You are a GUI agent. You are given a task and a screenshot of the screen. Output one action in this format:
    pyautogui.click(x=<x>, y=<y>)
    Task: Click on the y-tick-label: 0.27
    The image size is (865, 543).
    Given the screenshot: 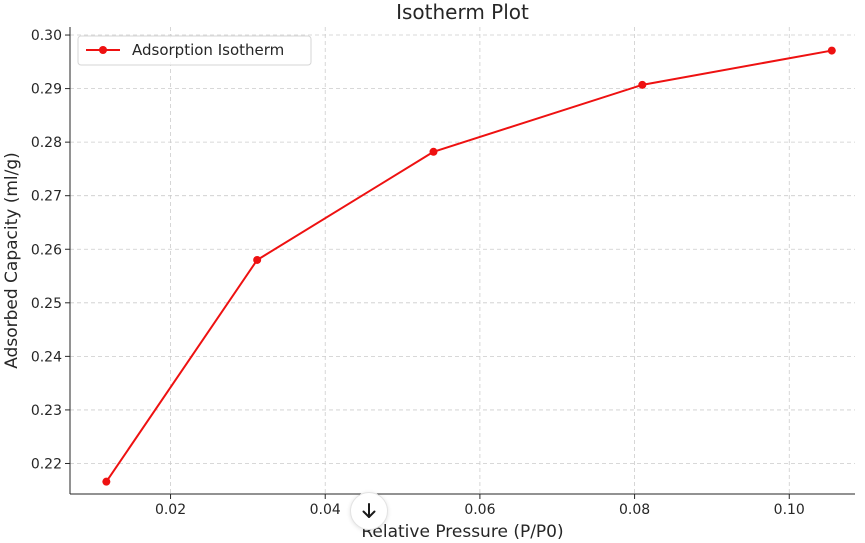 What is the action you would take?
    pyautogui.click(x=46, y=197)
    